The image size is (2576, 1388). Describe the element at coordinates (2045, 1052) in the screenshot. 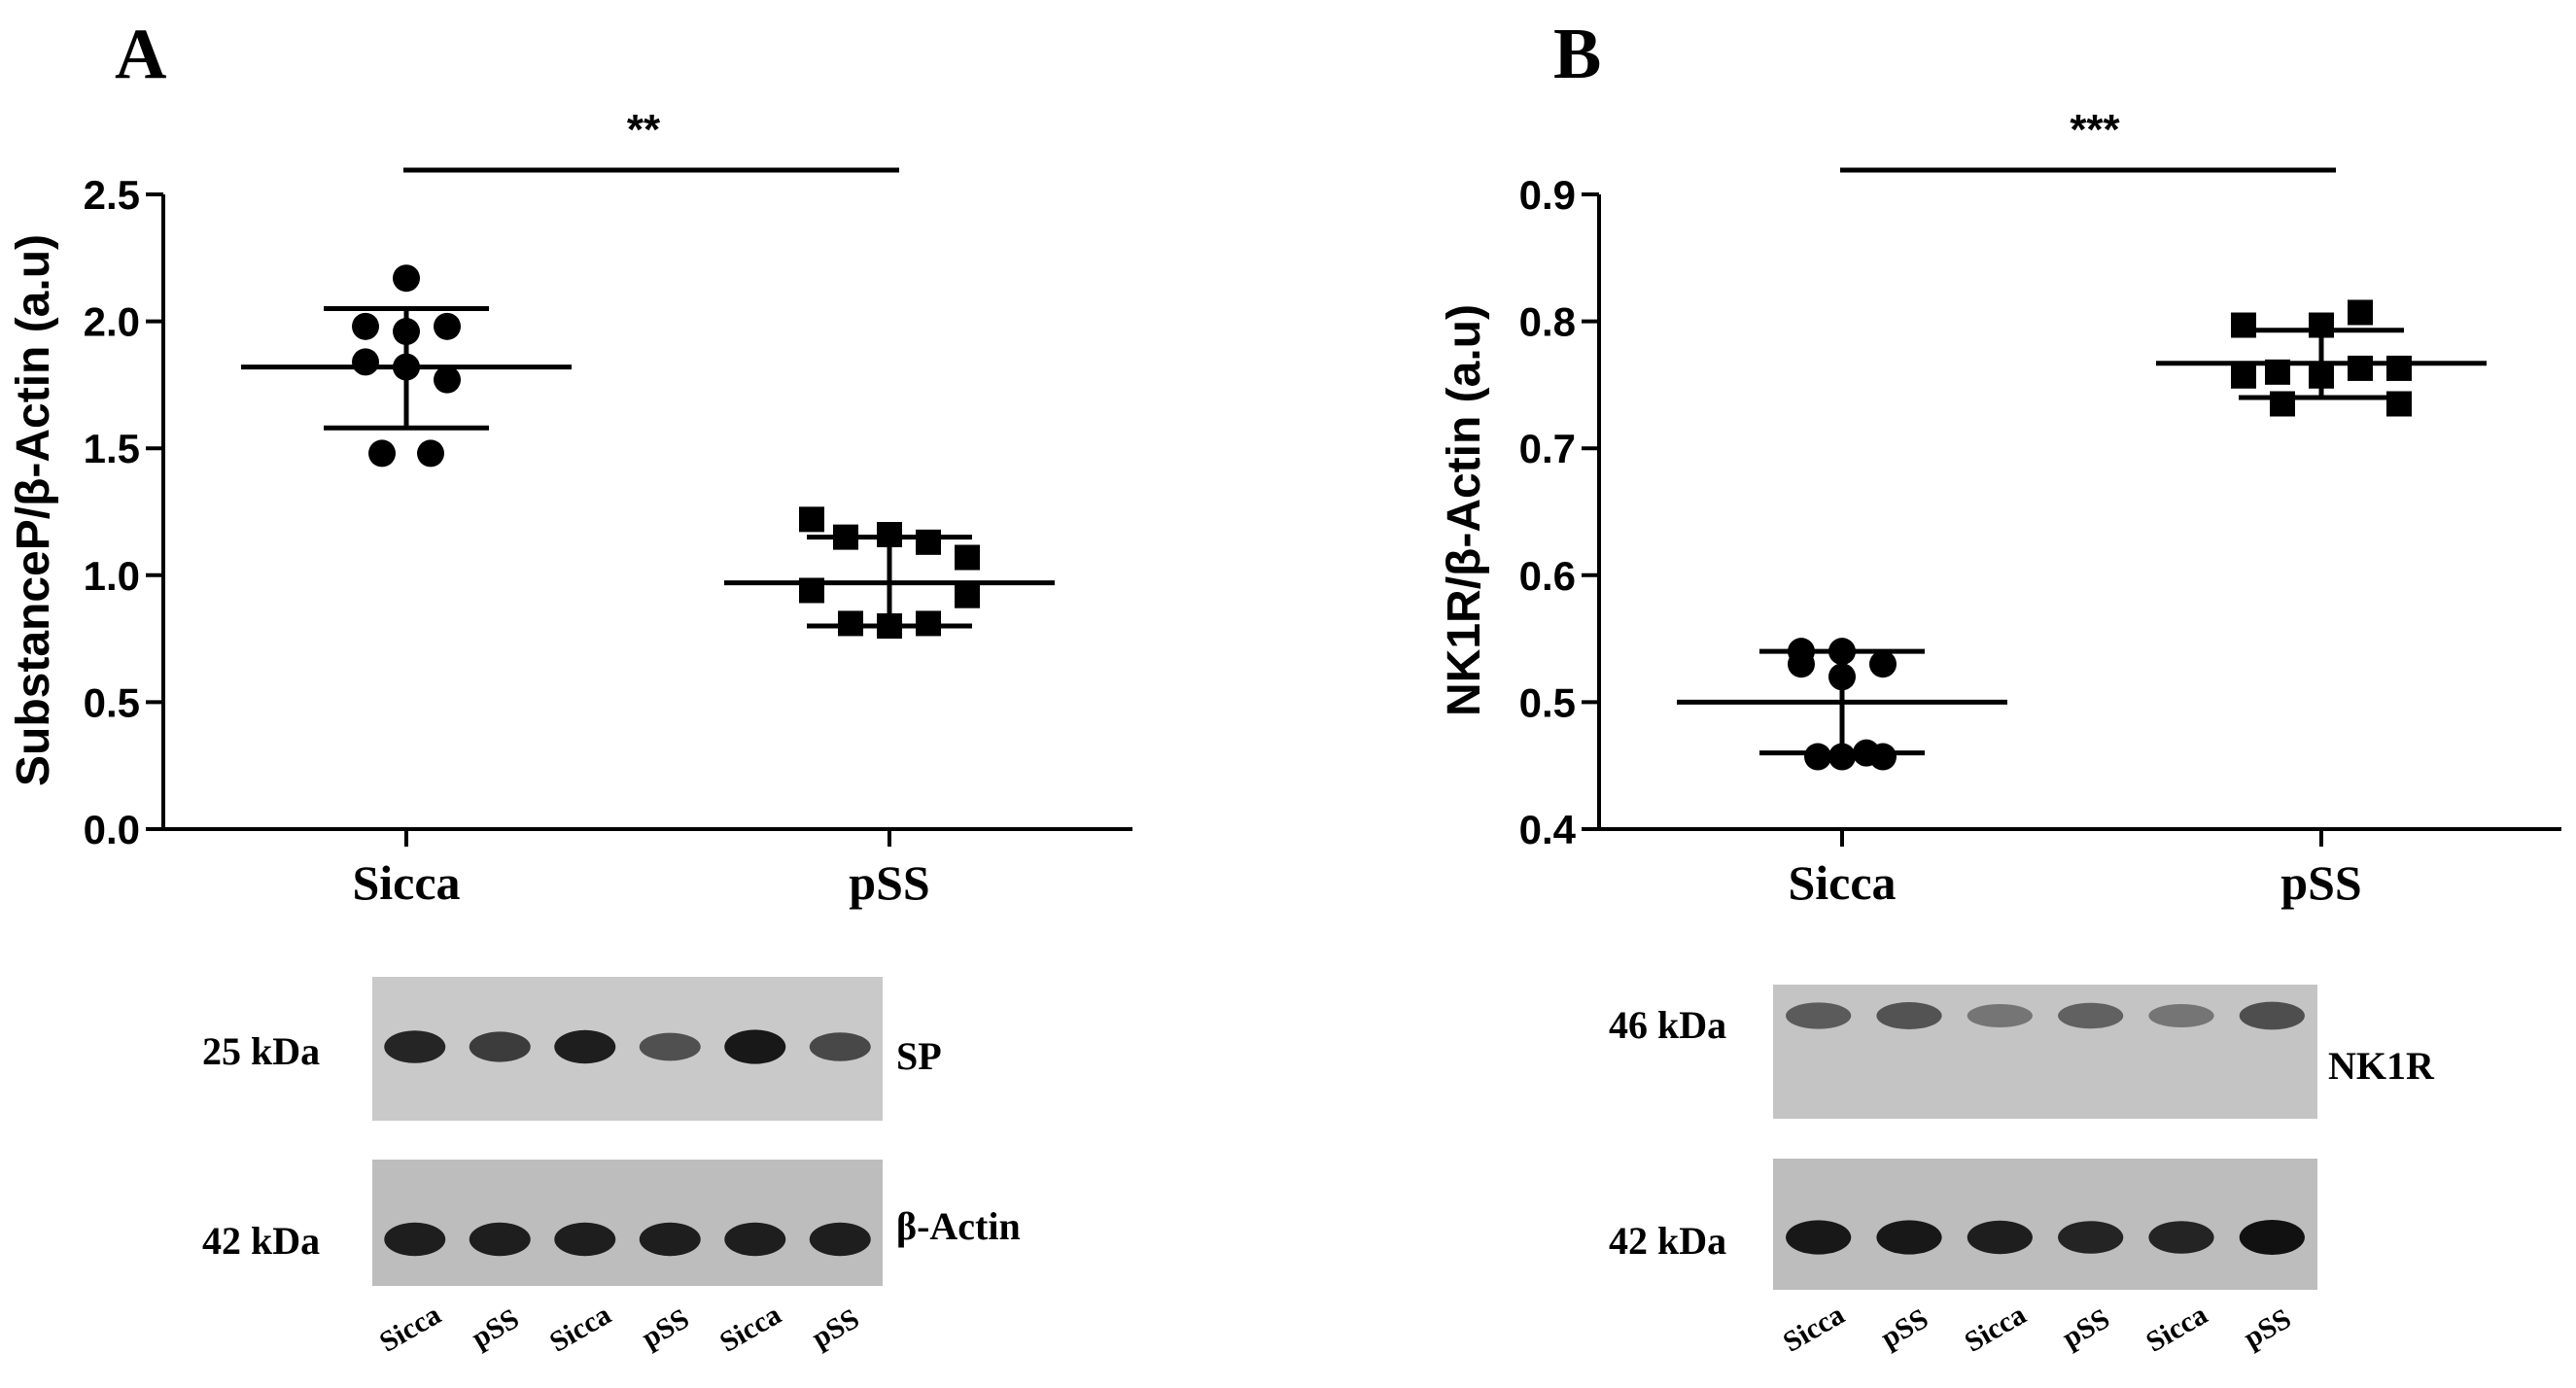

I see `blot-b-nk1r-membrane` at that location.